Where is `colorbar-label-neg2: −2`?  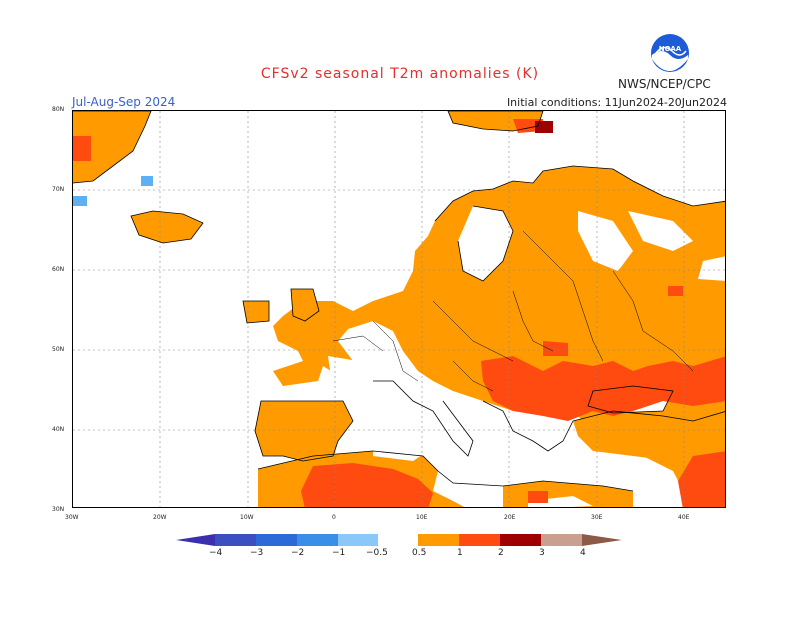
colorbar-label-neg2: −2 is located at coordinates (298, 553).